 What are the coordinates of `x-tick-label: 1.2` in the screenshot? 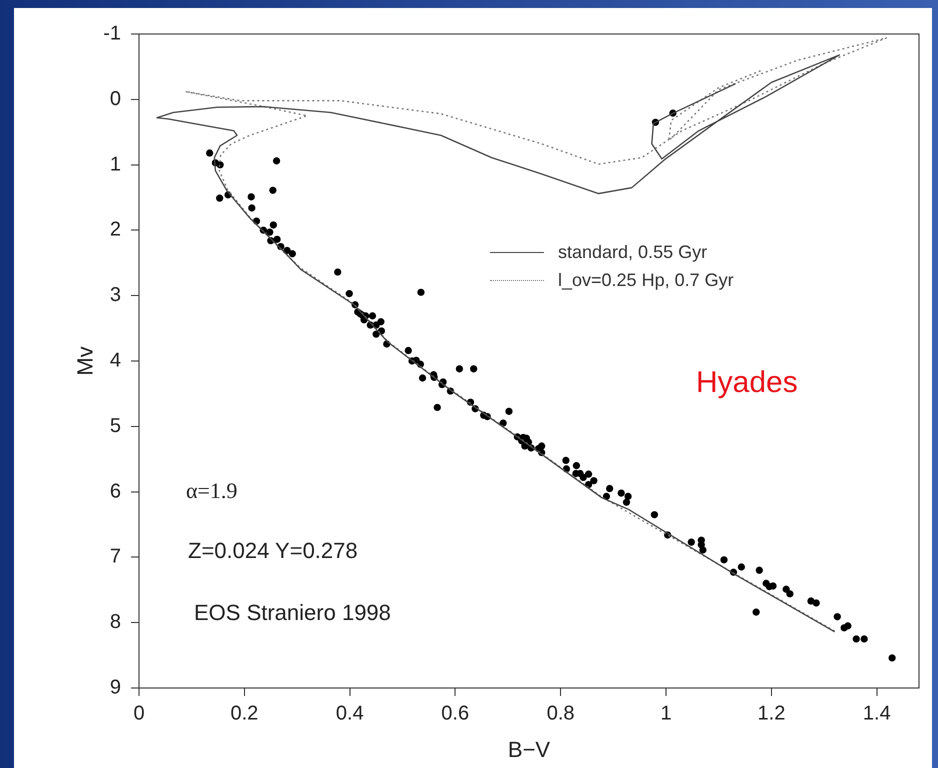 It's located at (772, 713).